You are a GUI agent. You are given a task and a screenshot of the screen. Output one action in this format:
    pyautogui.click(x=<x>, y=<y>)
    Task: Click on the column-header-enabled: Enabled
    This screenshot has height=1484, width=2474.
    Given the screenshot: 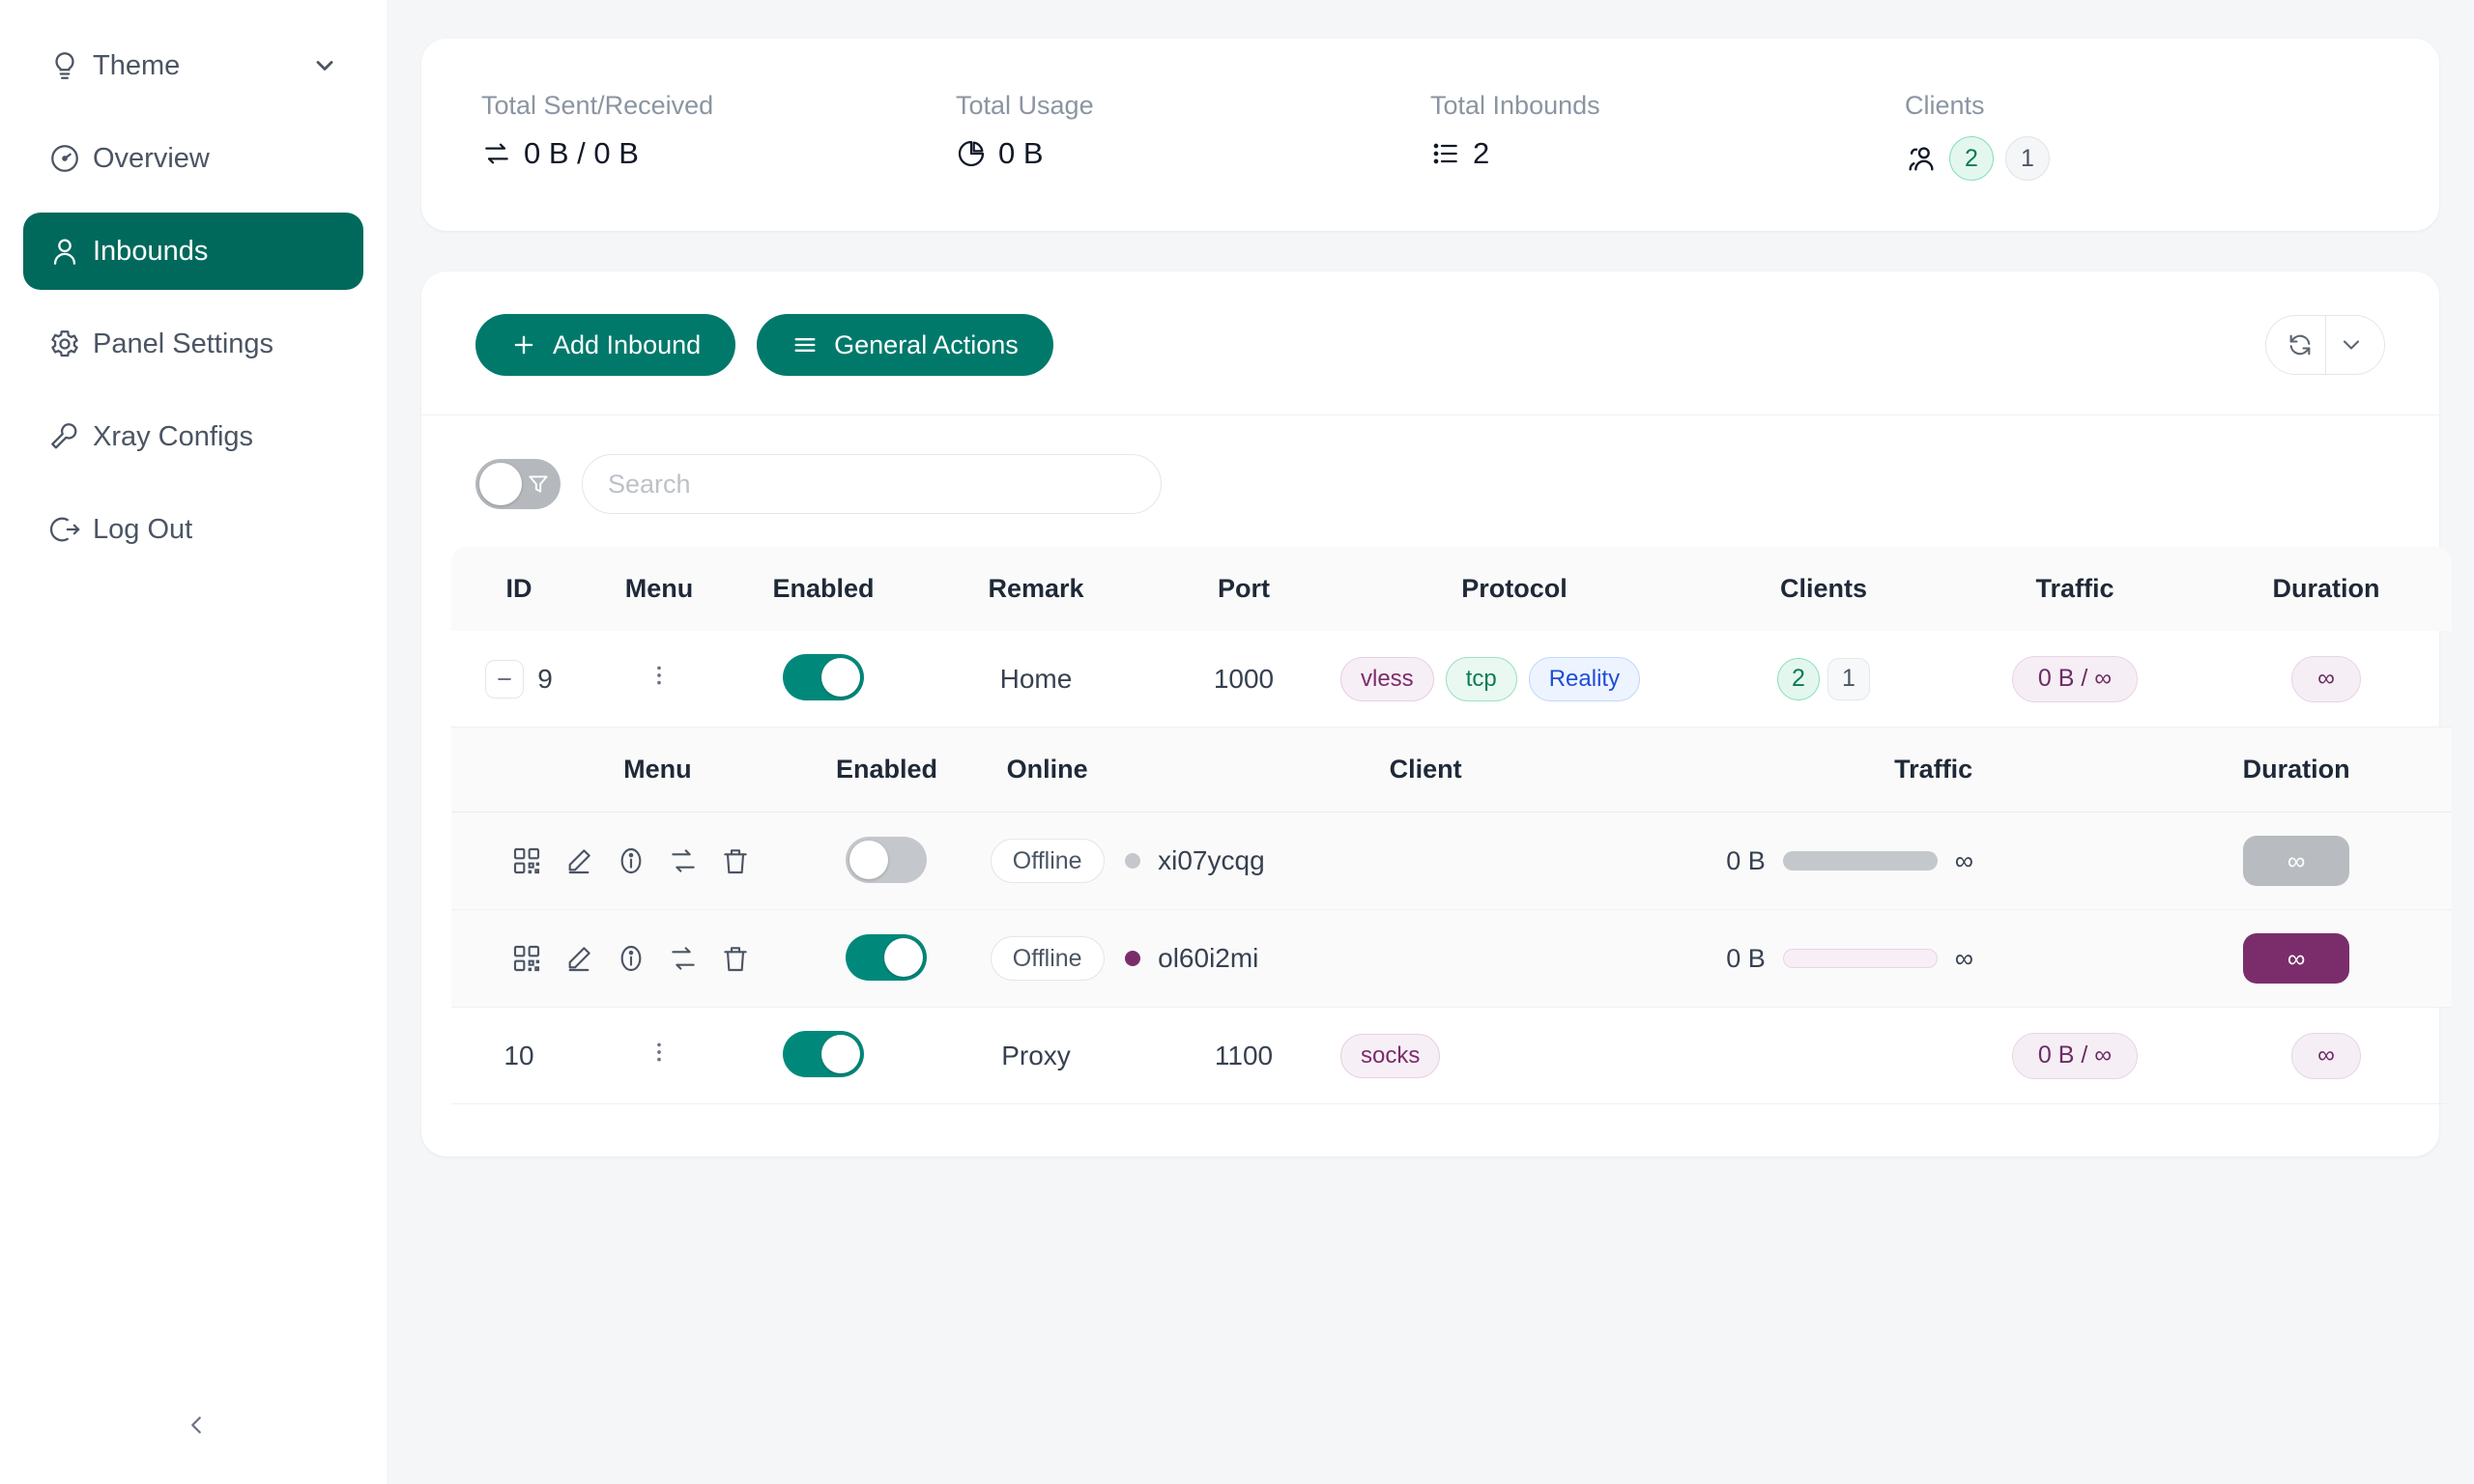 What is the action you would take?
    pyautogui.click(x=823, y=589)
    